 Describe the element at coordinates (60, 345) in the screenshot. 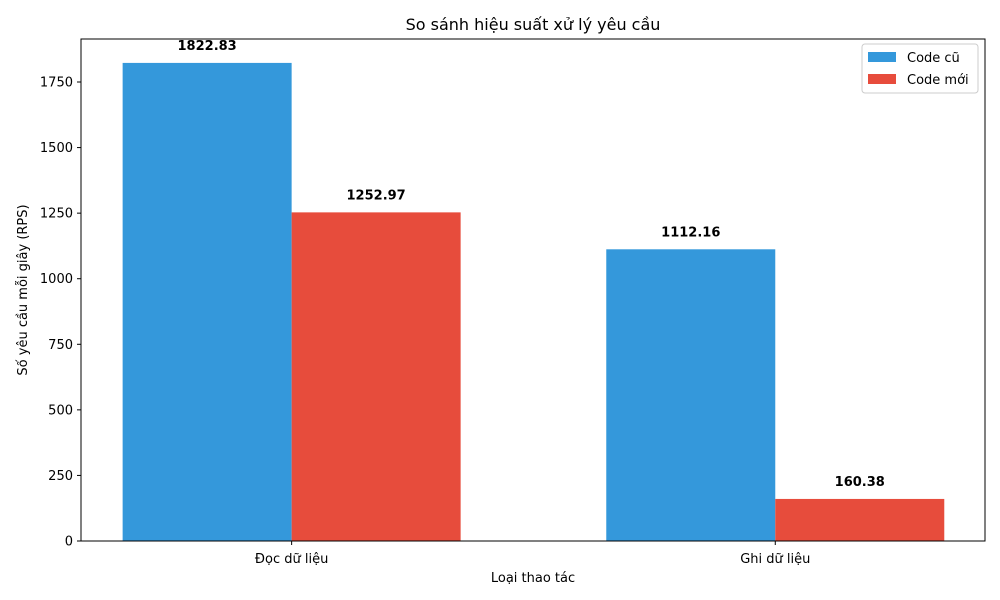

I see `y-tick-label: 750` at that location.